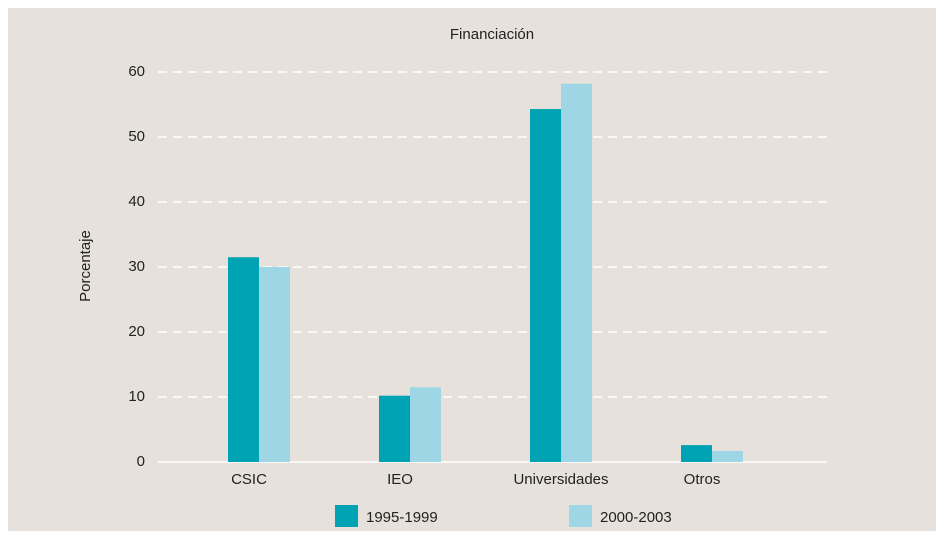 This screenshot has width=944, height=539. Describe the element at coordinates (136, 201) in the screenshot. I see `y-tick-label: 40` at that location.